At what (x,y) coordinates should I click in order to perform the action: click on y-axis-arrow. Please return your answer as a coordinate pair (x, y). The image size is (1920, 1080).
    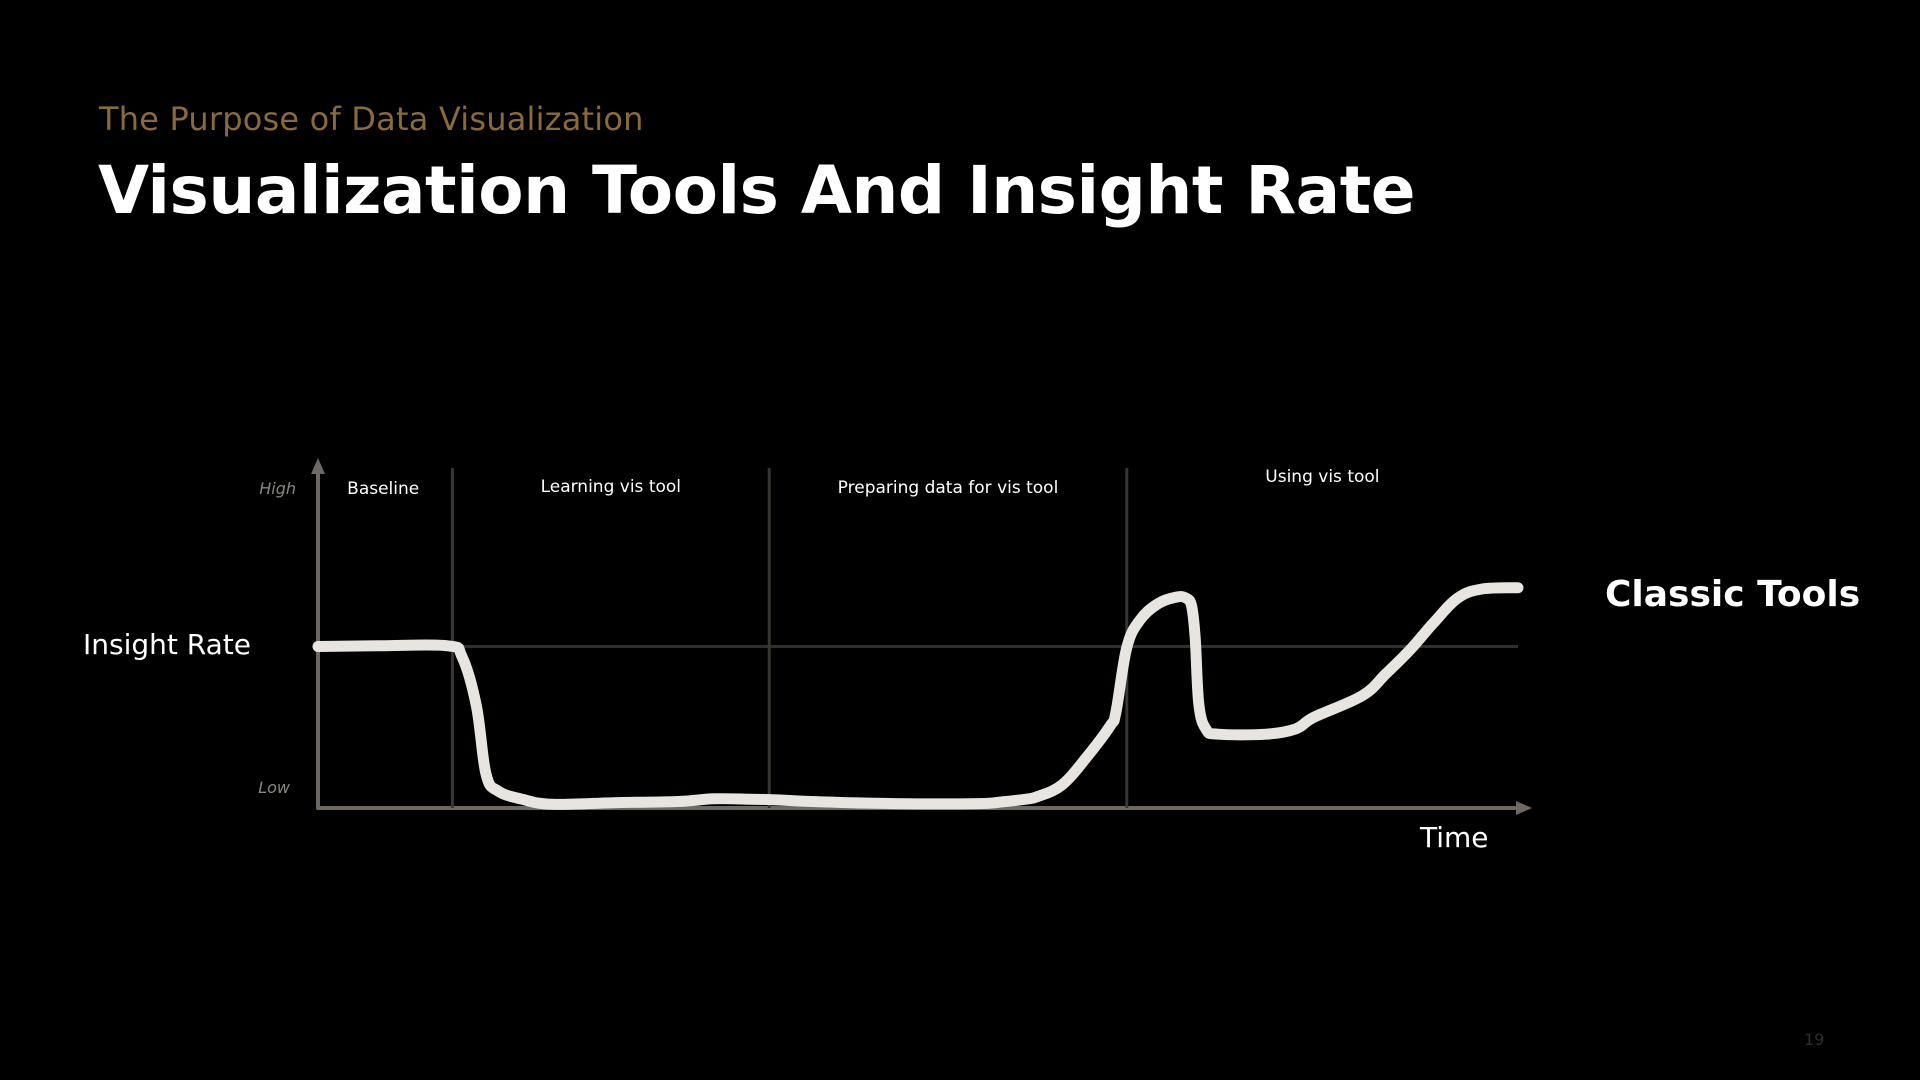
    Looking at the image, I should click on (318, 466).